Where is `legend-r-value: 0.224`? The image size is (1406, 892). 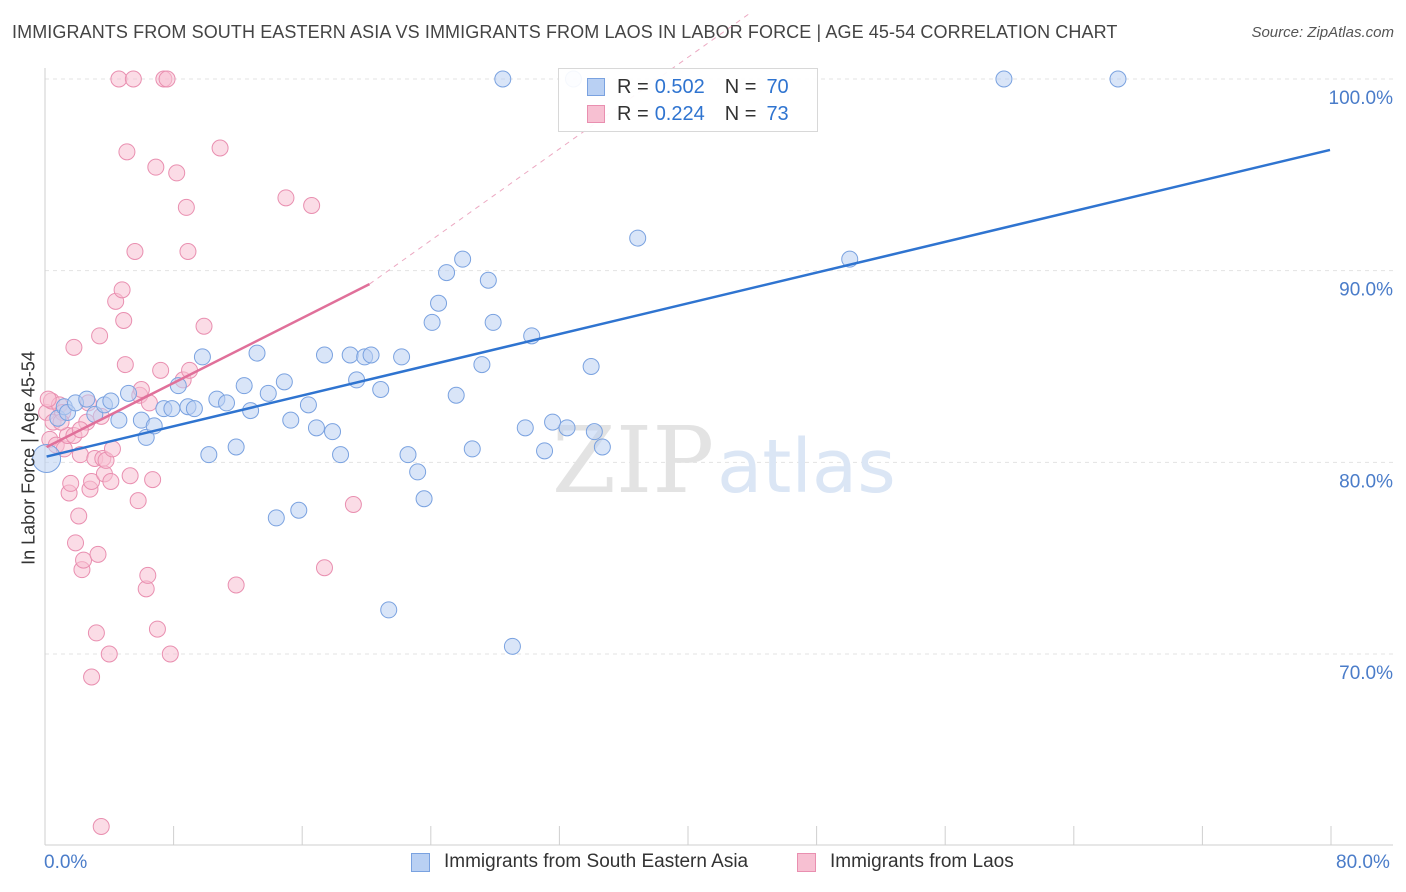
legend-r-value: 0.224 is located at coordinates (679, 113).